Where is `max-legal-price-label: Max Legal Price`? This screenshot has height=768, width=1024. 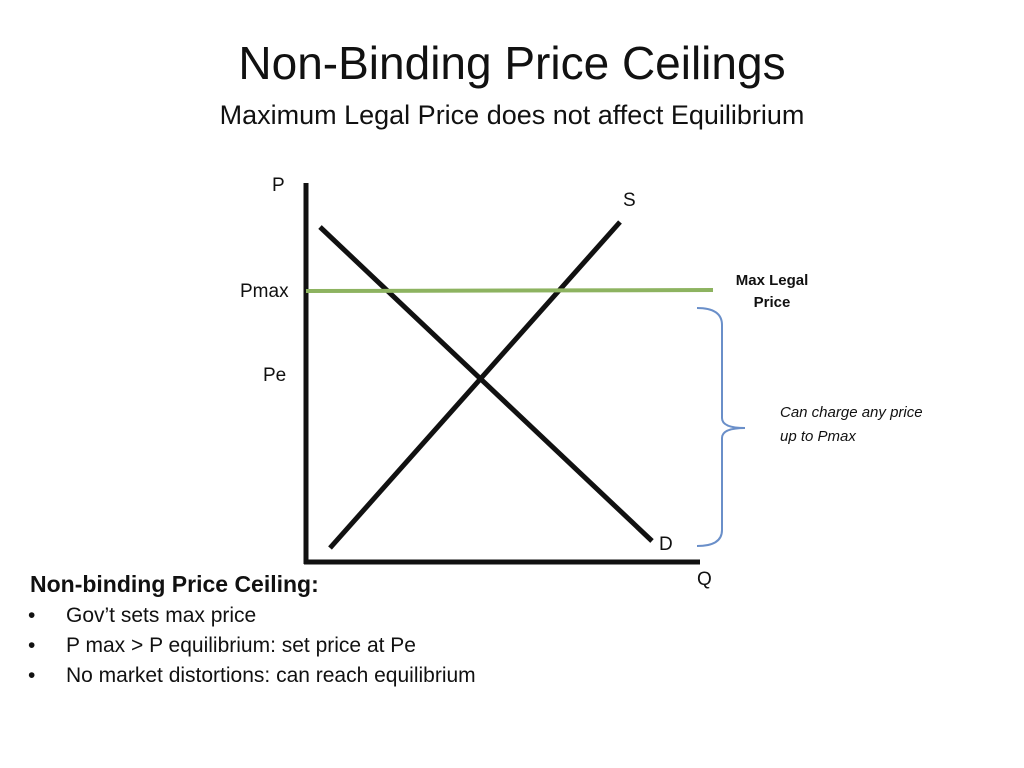
max-legal-price-label: Max Legal Price is located at coordinates (772, 291).